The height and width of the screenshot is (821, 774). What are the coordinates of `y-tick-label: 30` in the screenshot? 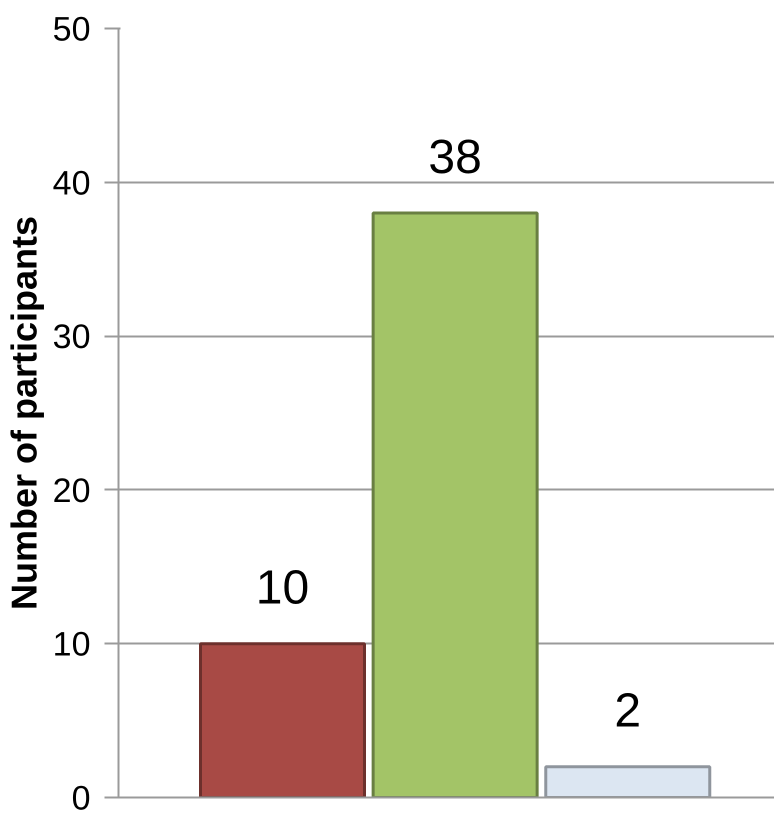 It's located at (71, 337).